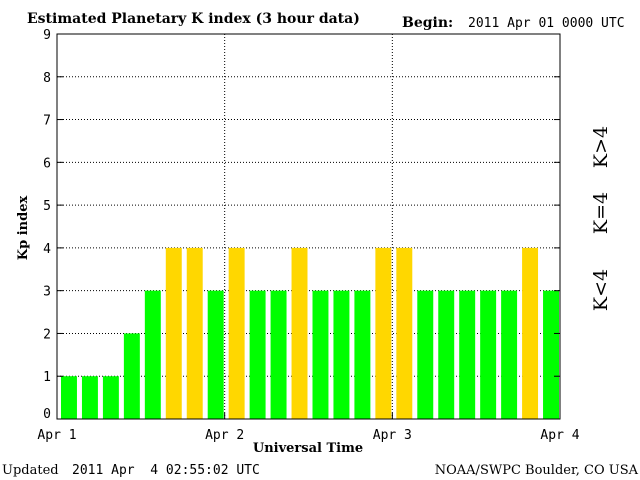  Describe the element at coordinates (601, 147) in the screenshot. I see `legend-high: K>4` at that location.